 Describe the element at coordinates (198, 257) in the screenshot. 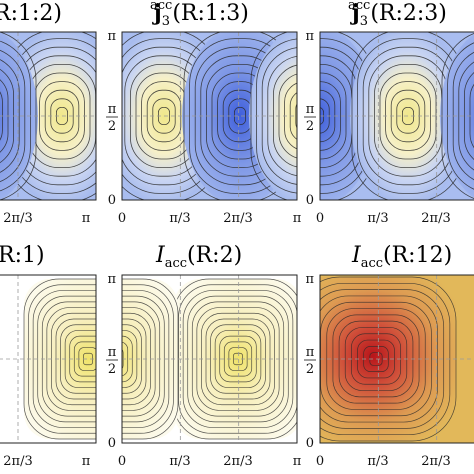

I see `panel-title: Iacc(R:2)` at that location.